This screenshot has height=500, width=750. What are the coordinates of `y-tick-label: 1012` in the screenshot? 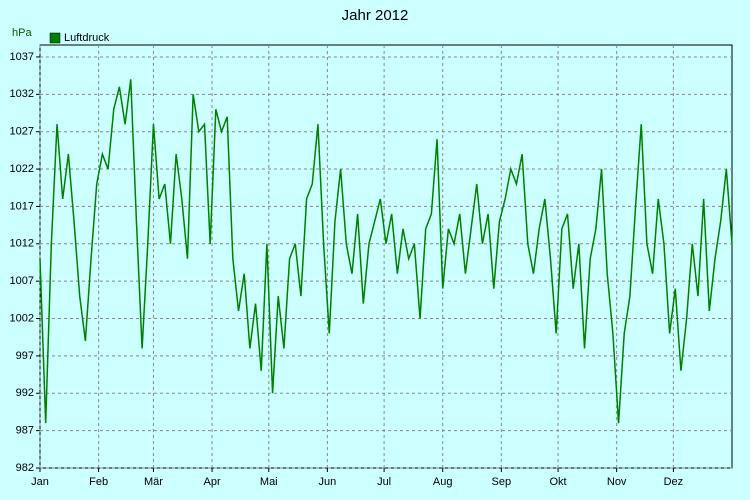 It's located at (22, 244).